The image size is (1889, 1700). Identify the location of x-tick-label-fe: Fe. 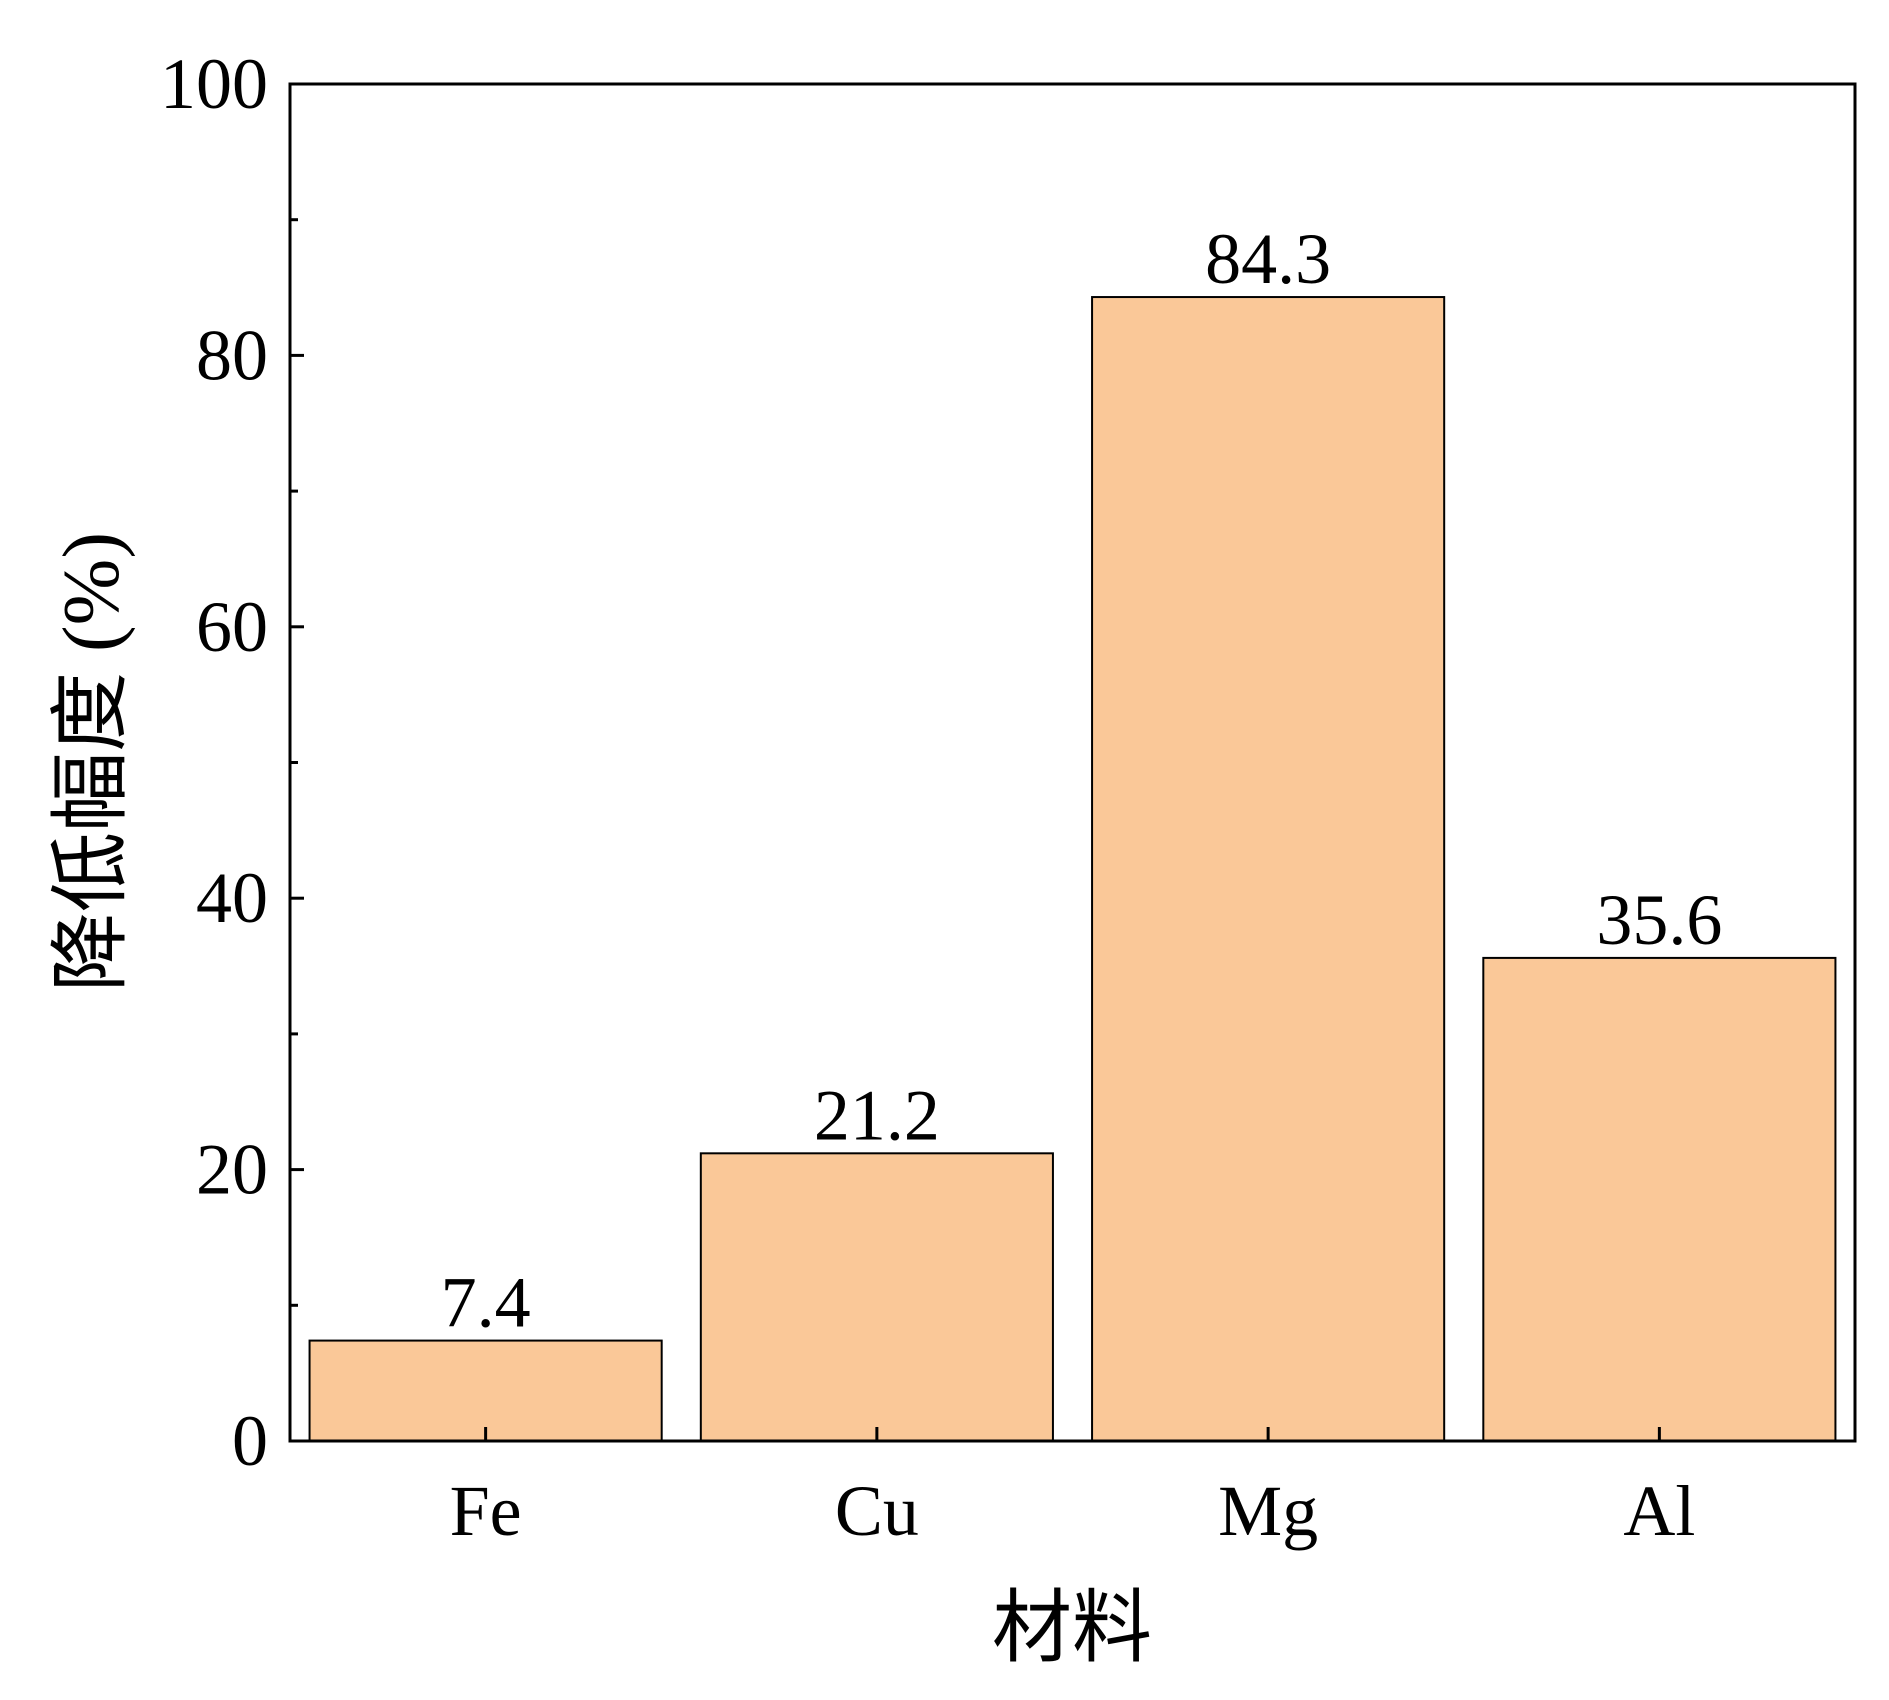
(486, 1511).